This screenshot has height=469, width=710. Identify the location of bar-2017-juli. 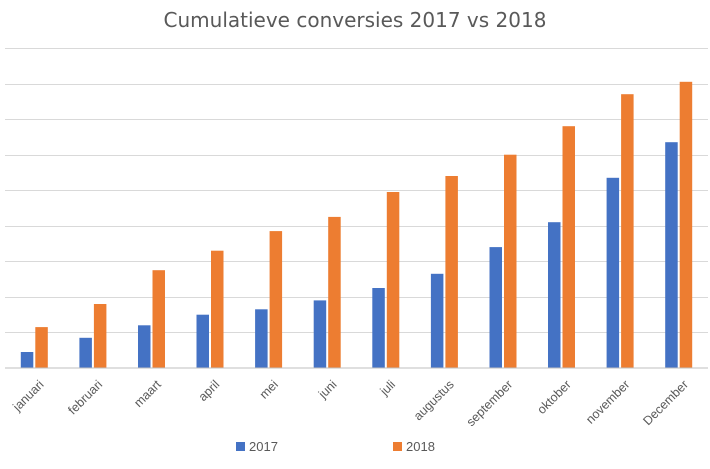
(378, 328).